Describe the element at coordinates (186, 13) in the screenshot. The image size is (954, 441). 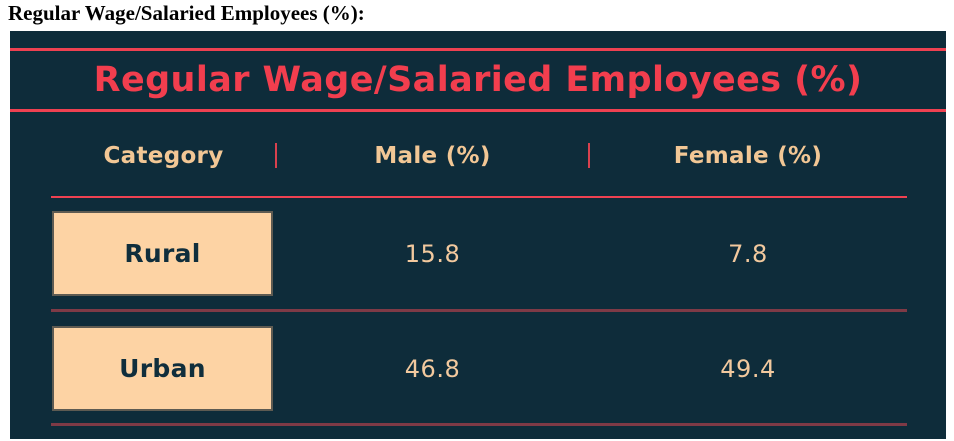
I see `document-heading: Regular Wage/Salaried Employees (%):` at that location.